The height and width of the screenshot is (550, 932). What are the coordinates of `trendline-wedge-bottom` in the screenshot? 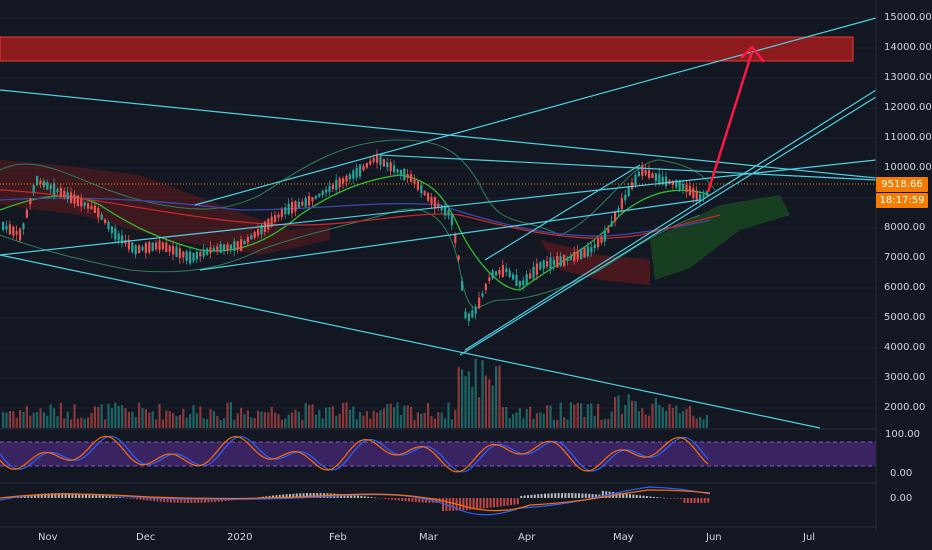 It's located at (450, 235).